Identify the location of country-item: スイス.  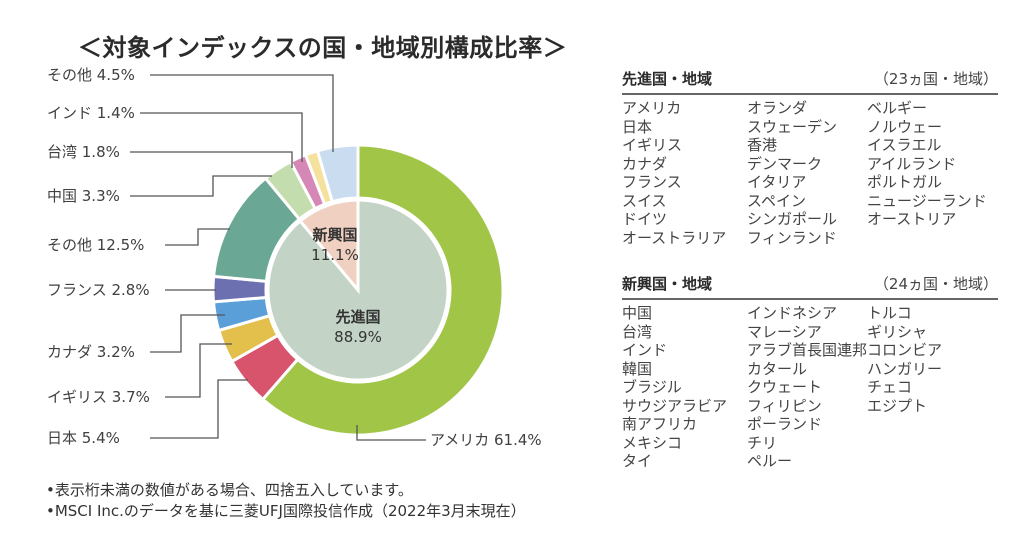
(644, 200).